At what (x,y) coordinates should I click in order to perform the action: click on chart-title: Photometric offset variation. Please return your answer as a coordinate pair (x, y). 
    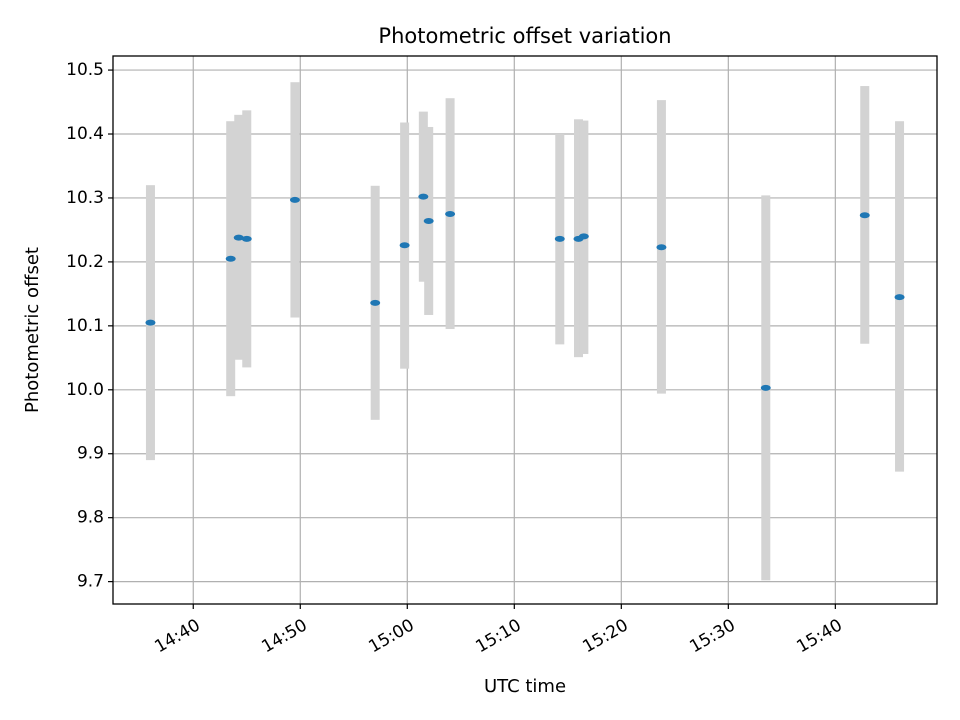
    Looking at the image, I should click on (524, 36).